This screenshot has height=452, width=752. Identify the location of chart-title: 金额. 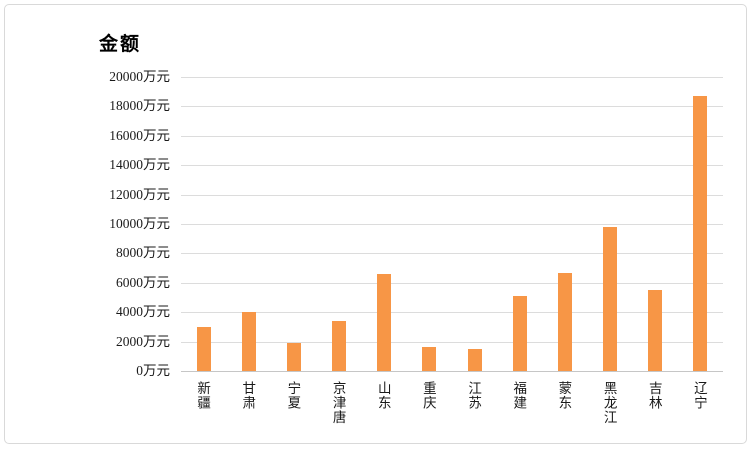
(120, 44).